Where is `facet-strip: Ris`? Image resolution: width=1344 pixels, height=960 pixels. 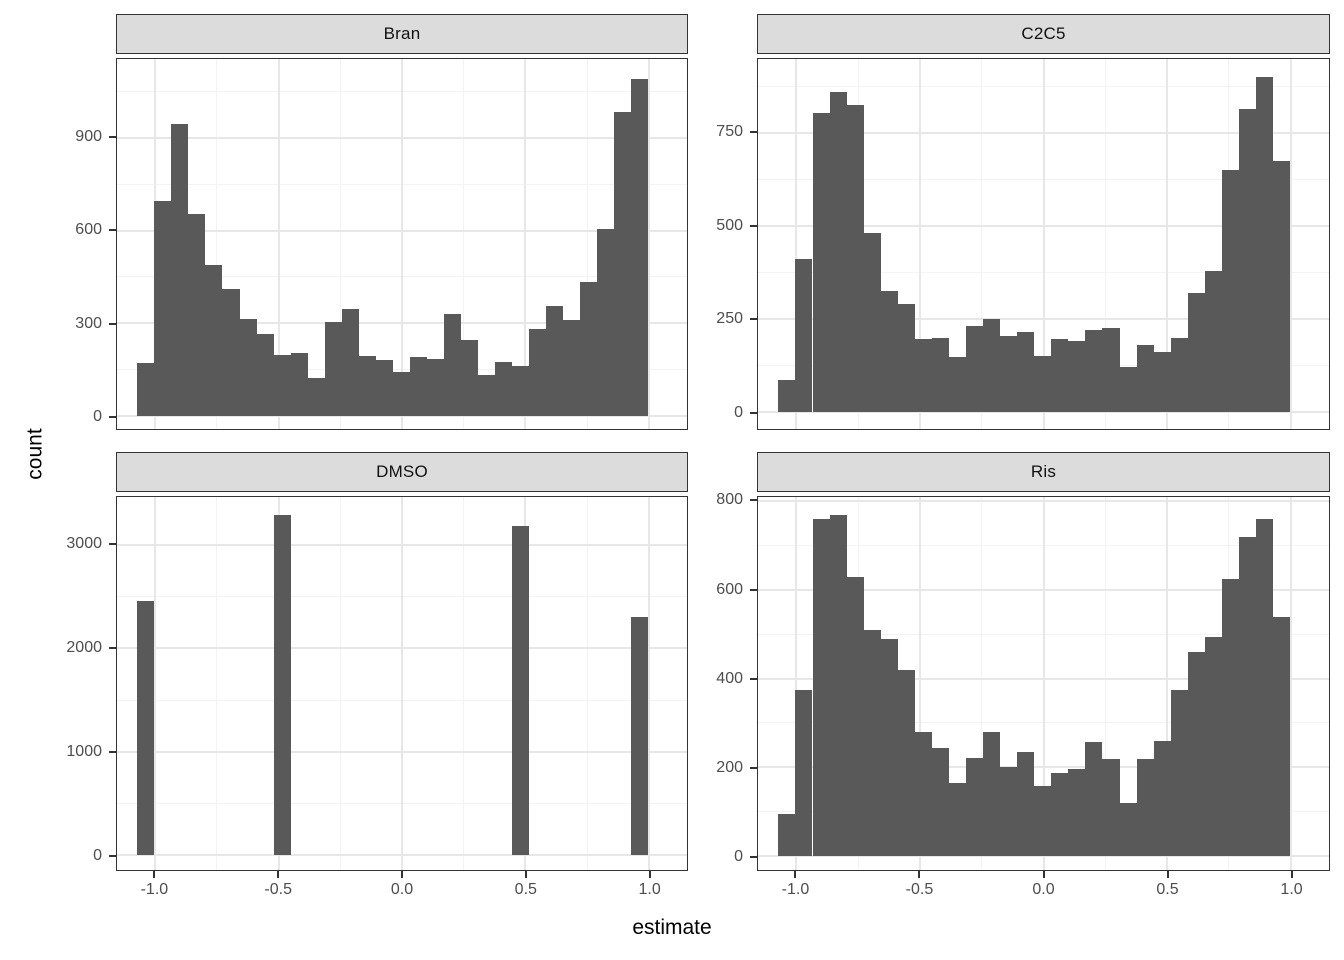
facet-strip: Ris is located at coordinates (1043, 472).